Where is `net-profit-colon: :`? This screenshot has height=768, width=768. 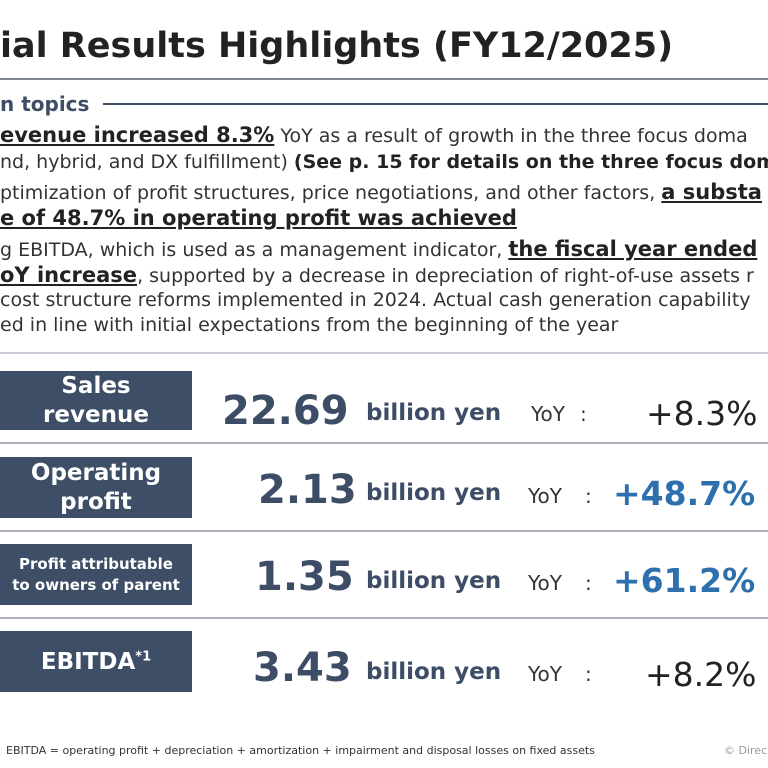
net-profit-colon: : is located at coordinates (588, 583).